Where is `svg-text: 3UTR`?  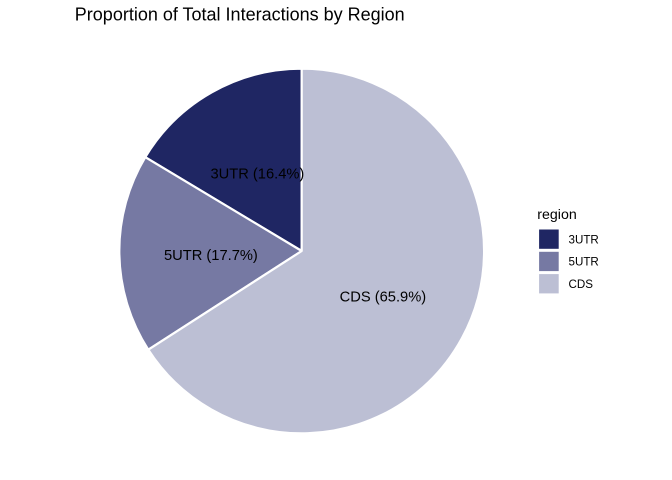 svg-text: 3UTR is located at coordinates (584, 239).